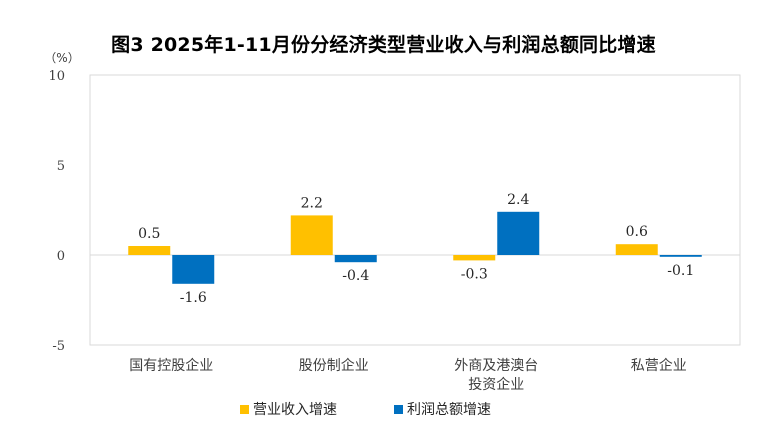 The width and height of the screenshot is (767, 436). I want to click on data-label: 0.5, so click(149, 234).